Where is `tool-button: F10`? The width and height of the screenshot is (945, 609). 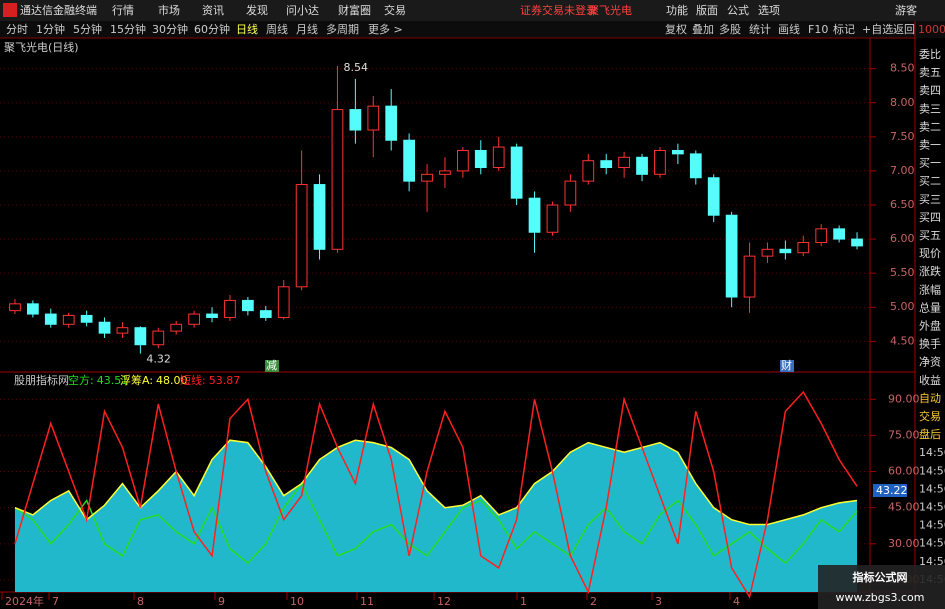 tool-button: F10 is located at coordinates (818, 29).